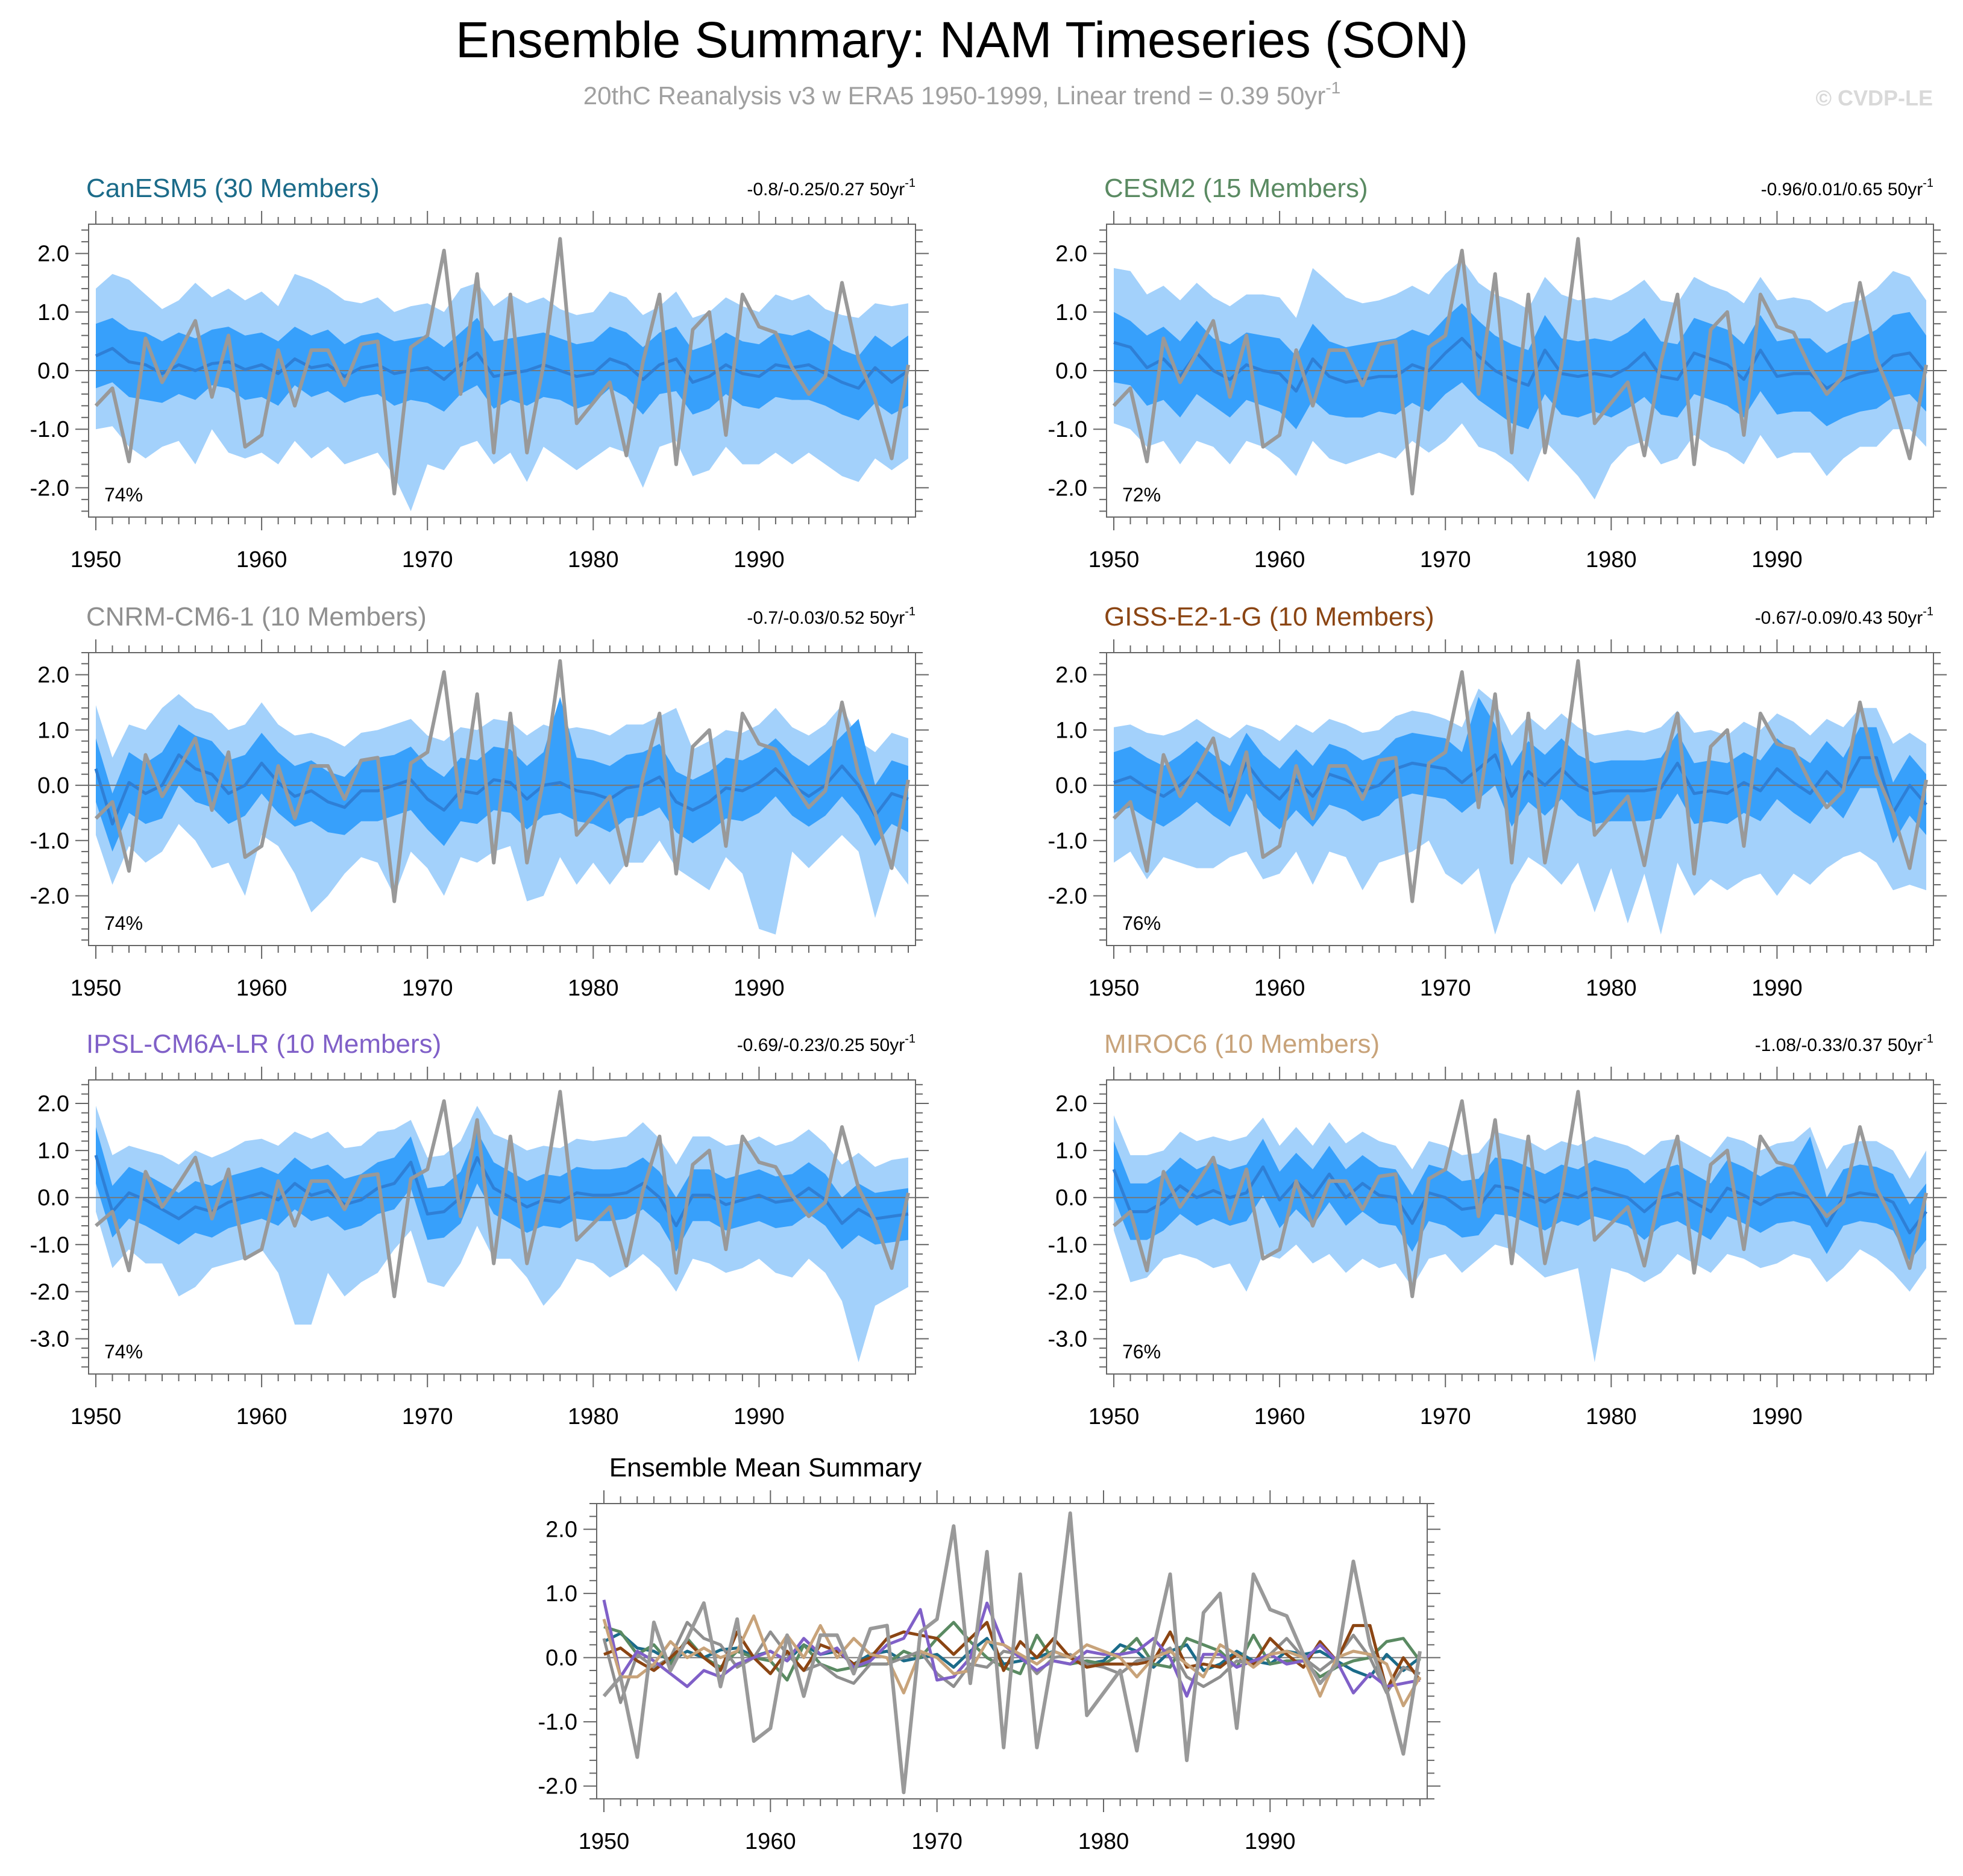 The width and height of the screenshot is (1963, 1876). What do you see at coordinates (826, 1043) in the screenshot?
I see `panel-trend: -0.69/-0.23/0.25 50yr-1` at bounding box center [826, 1043].